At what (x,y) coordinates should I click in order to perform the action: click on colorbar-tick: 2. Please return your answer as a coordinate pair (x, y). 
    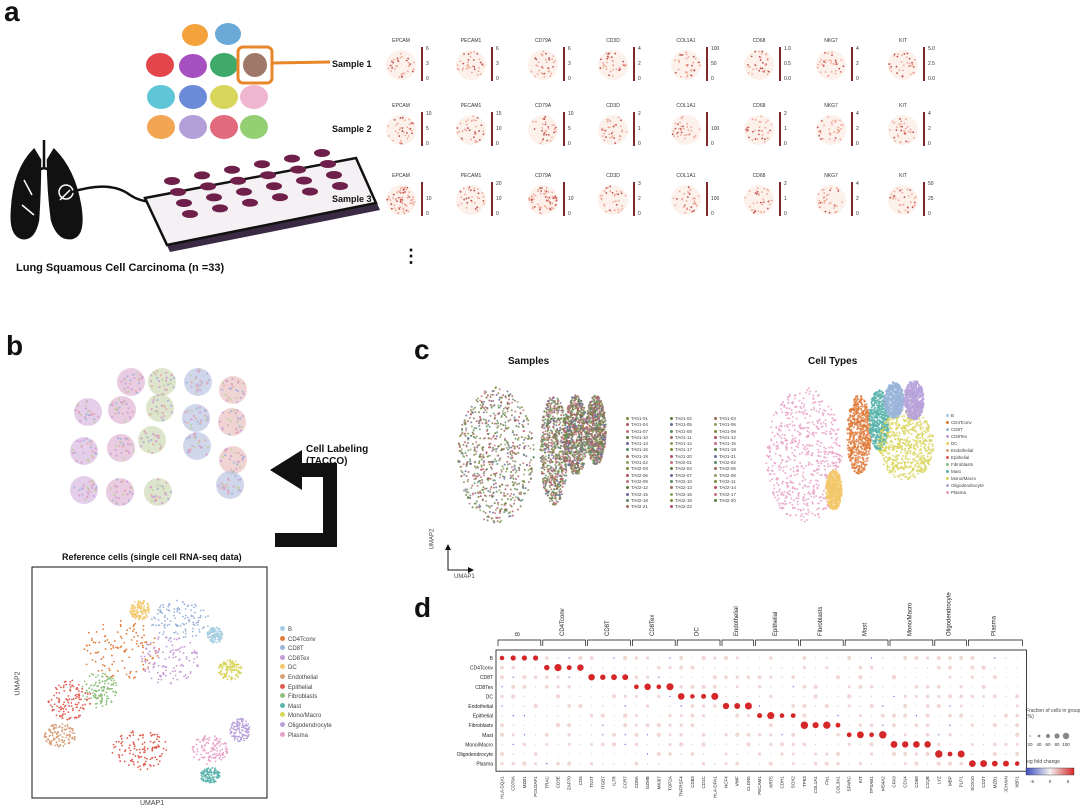
    Looking at the image, I should click on (639, 64).